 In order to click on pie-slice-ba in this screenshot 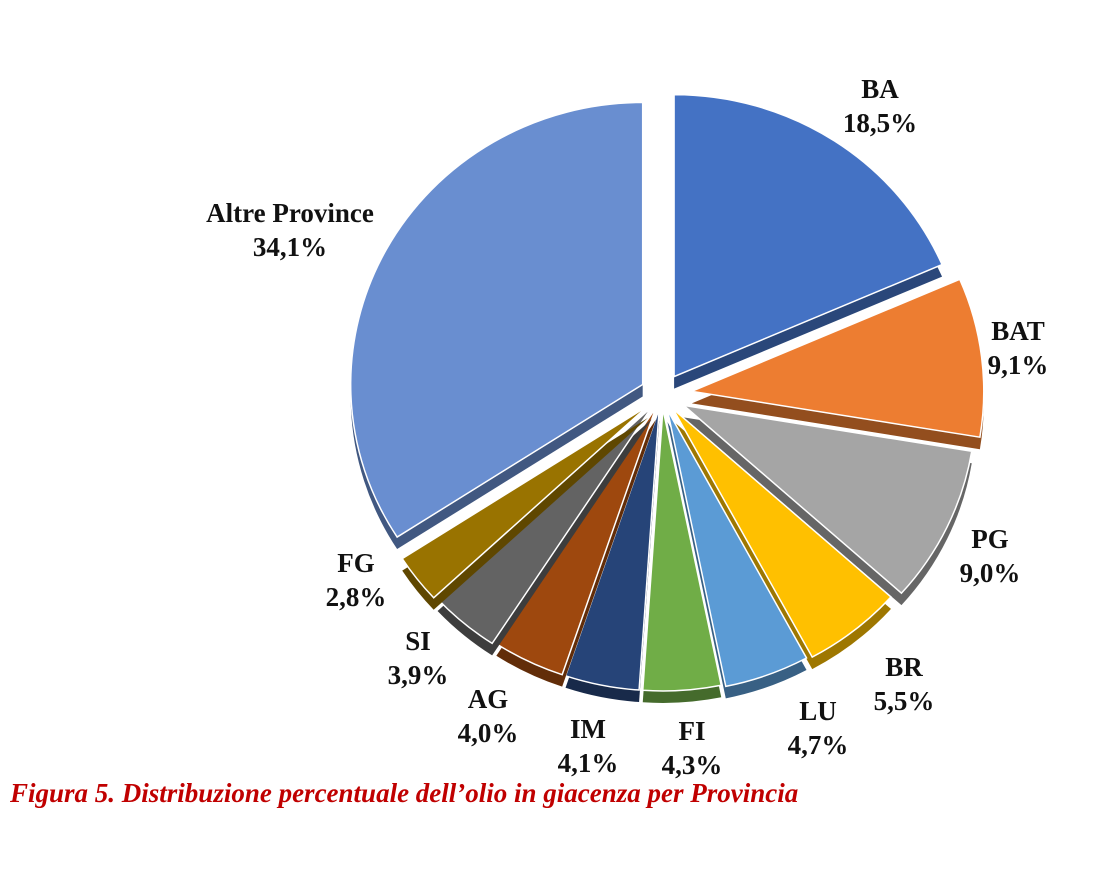, I will do `click(808, 241)`.